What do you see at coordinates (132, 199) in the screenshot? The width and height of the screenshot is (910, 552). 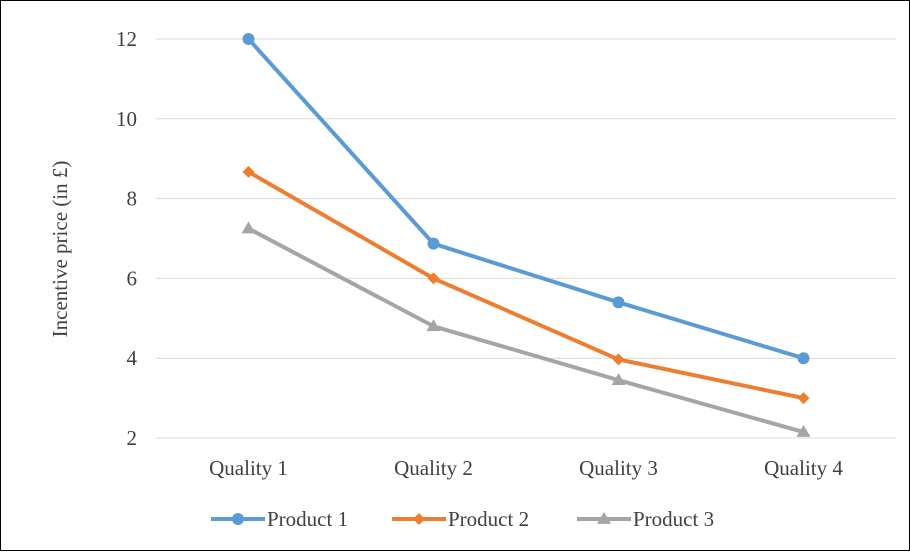 I see `y-tick-label: 8` at bounding box center [132, 199].